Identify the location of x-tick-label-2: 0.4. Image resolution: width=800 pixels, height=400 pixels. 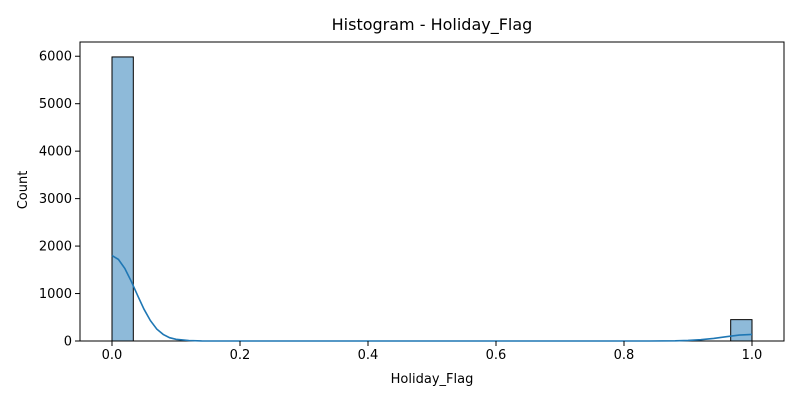
(368, 355).